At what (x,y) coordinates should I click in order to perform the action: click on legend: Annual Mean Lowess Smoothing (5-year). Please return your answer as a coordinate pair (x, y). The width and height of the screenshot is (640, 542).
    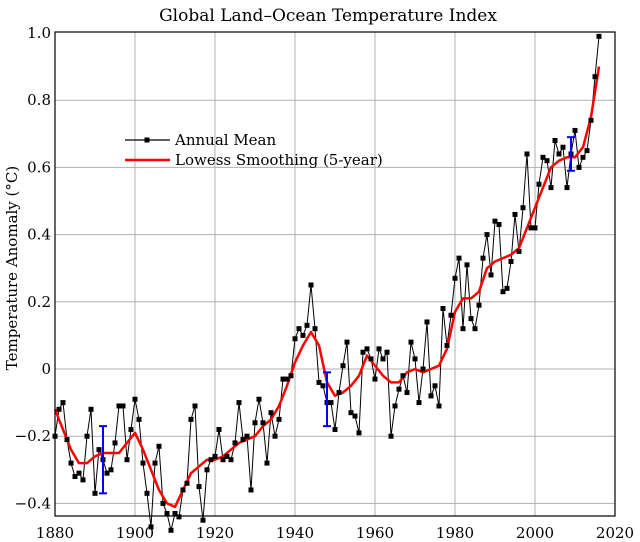
    Looking at the image, I should click on (254, 150).